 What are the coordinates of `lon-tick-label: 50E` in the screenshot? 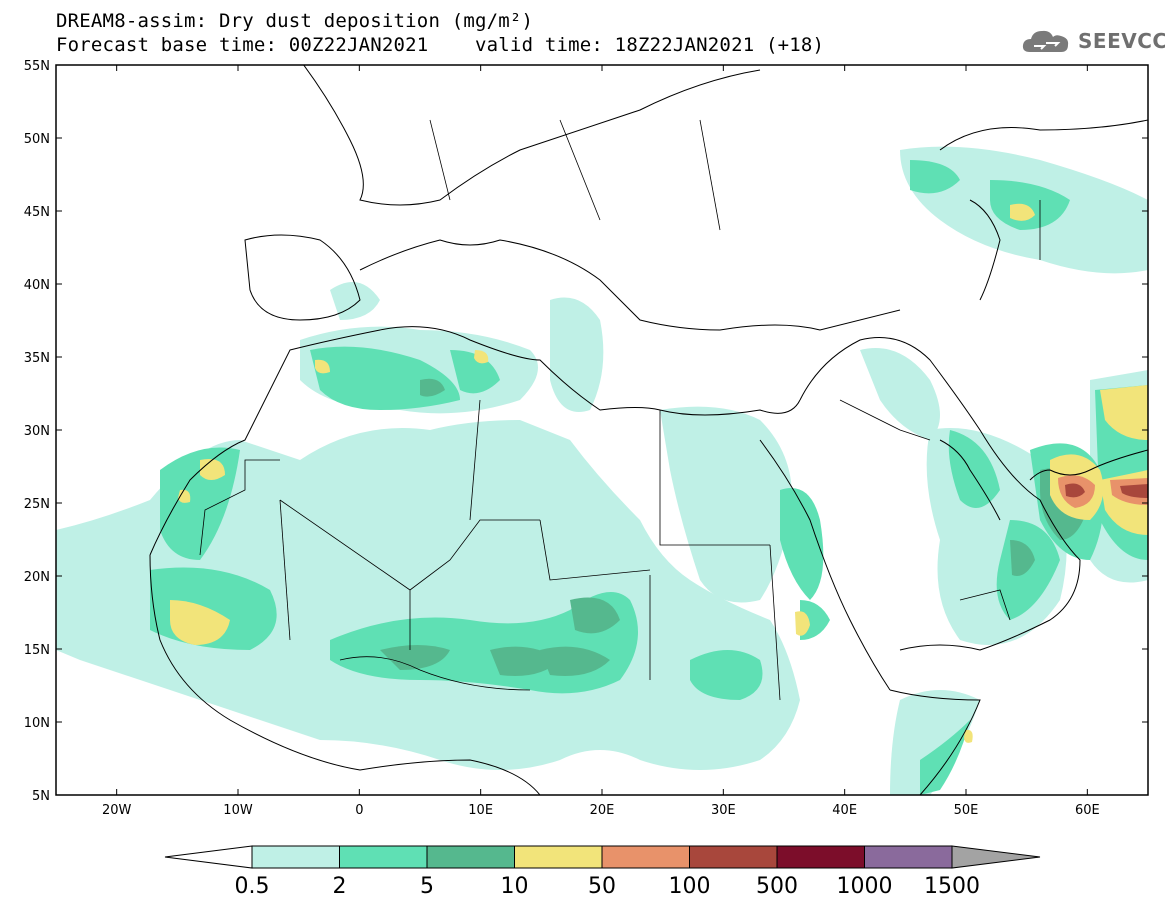 It's located at (966, 810).